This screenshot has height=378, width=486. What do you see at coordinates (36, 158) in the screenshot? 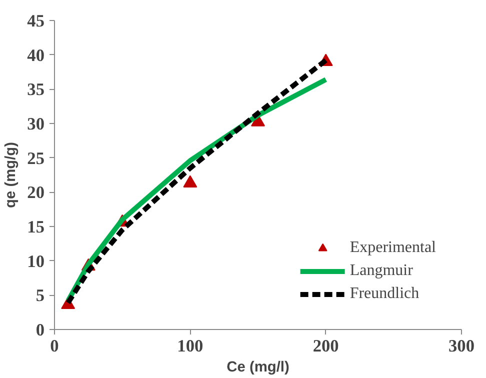
I see `y-tick-label: 25` at bounding box center [36, 158].